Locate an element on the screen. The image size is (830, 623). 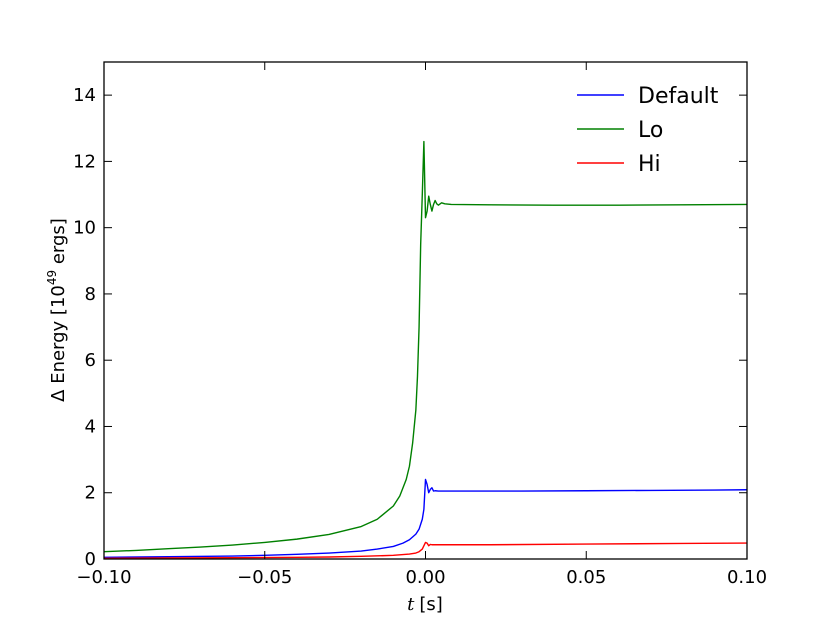
y-tick-label: 12 is located at coordinates (84, 161).